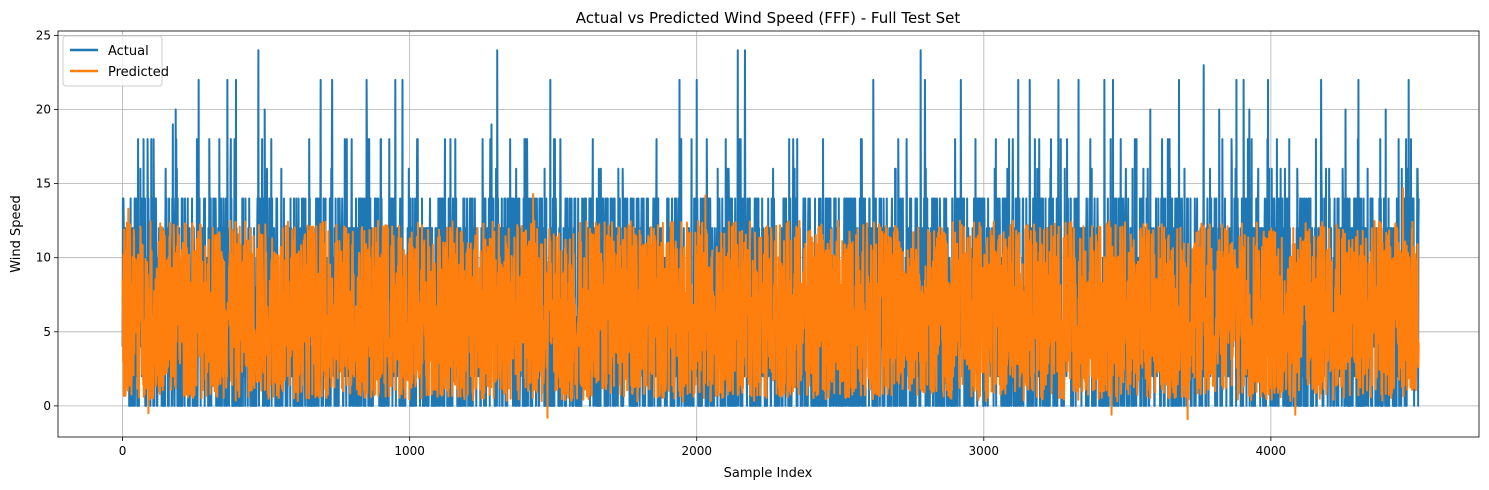 The image size is (1489, 490). I want to click on y-tick-label: 25, so click(43, 35).